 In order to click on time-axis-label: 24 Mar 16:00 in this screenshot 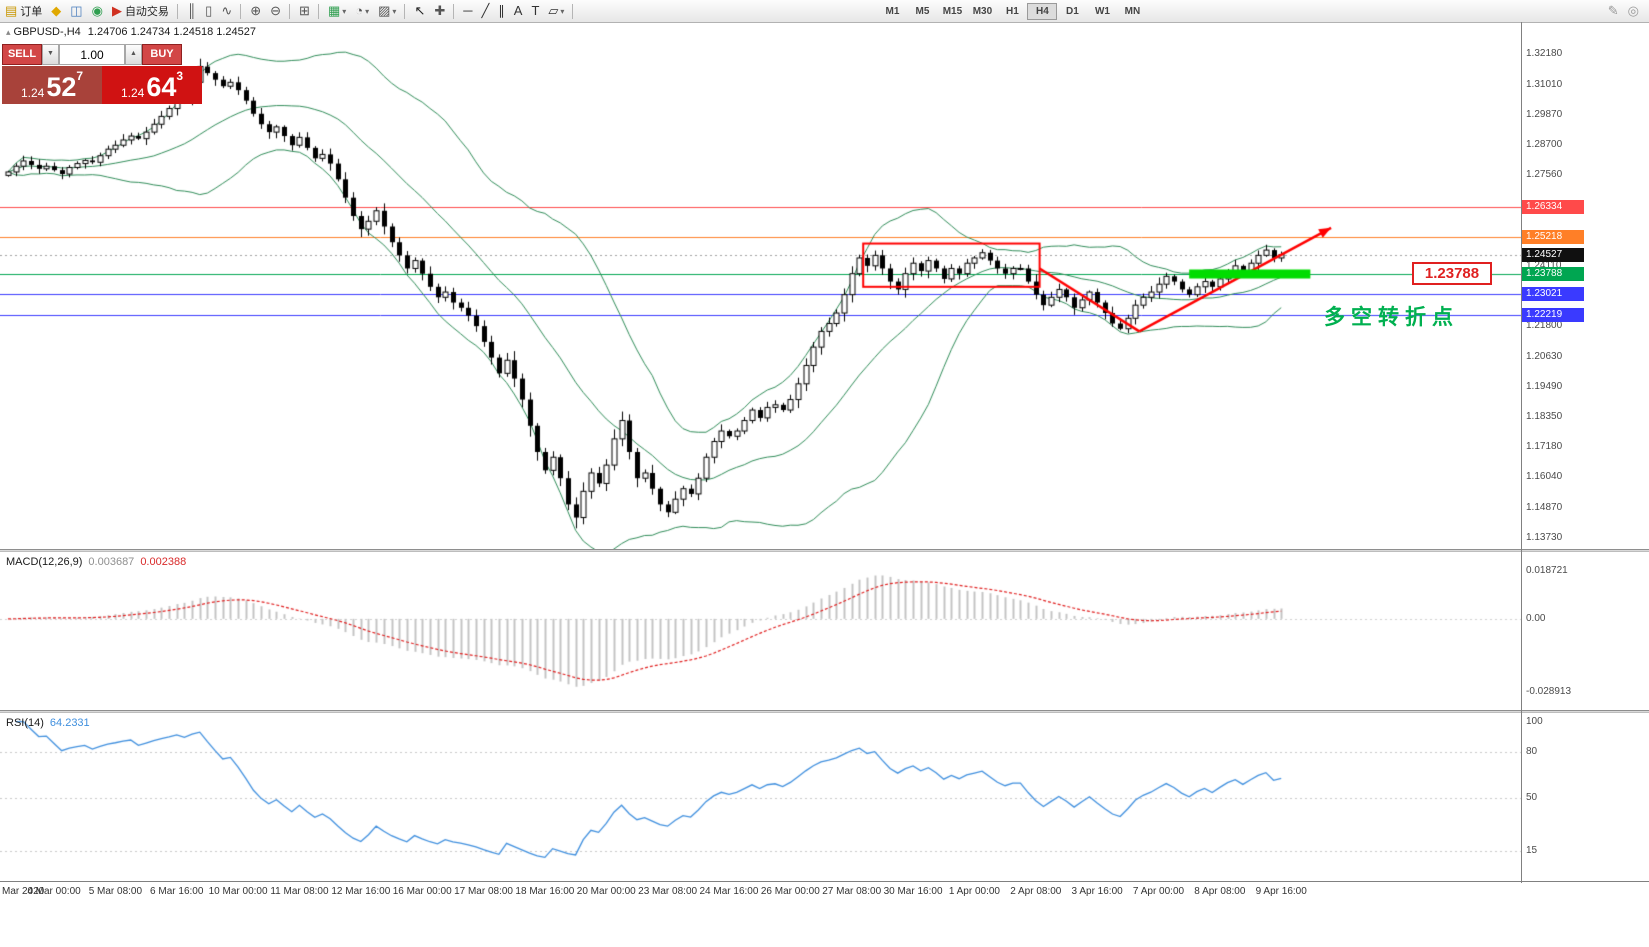, I will do `click(729, 891)`.